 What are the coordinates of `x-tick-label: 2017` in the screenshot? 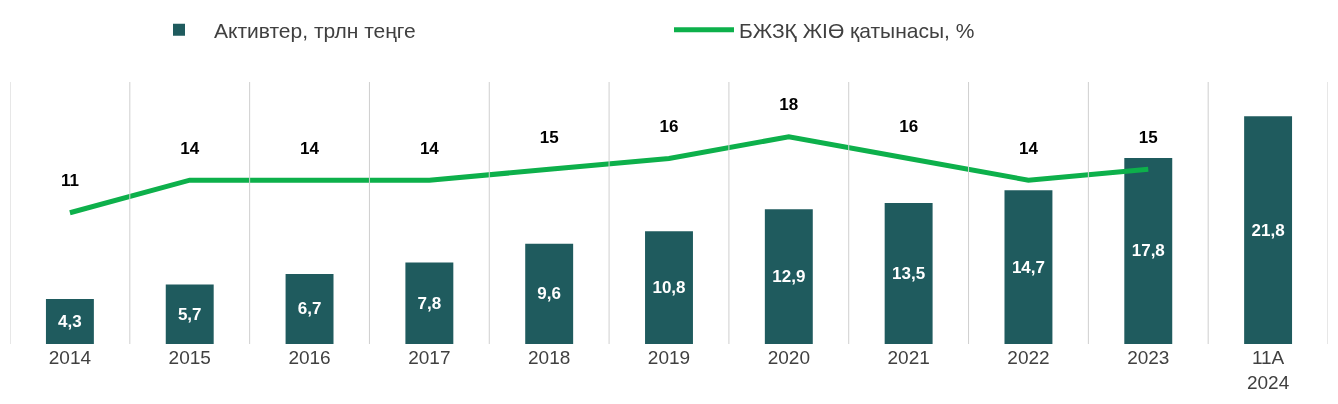 It's located at (429, 357).